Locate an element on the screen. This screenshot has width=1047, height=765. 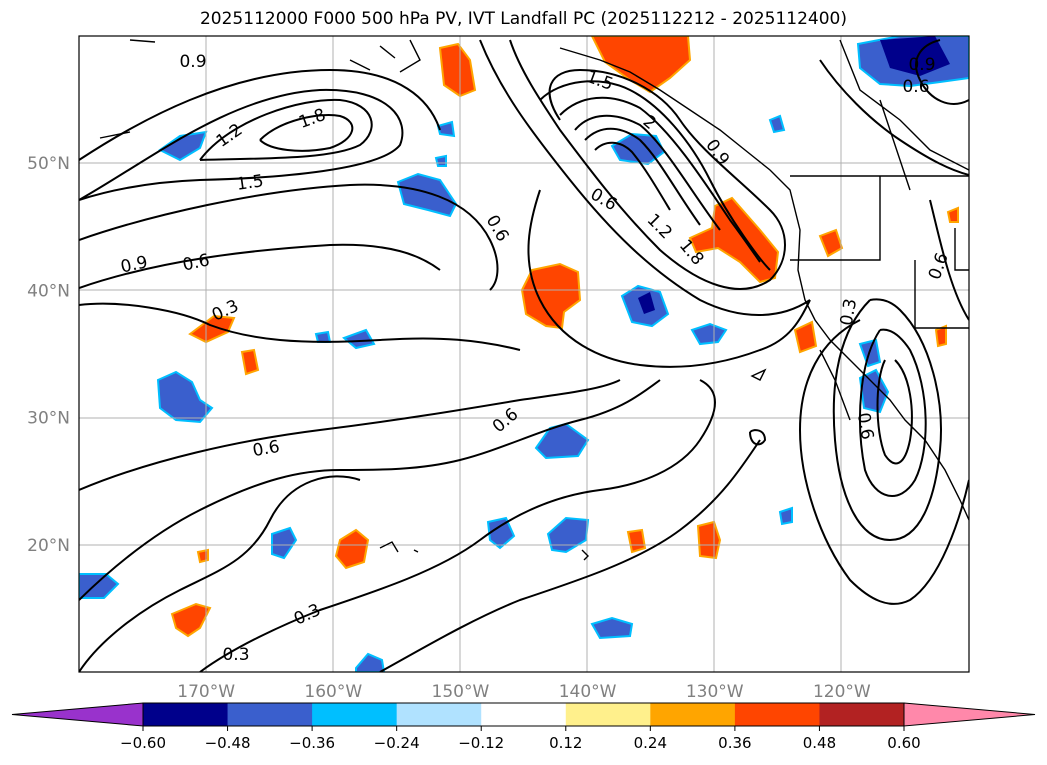
colorbar-tick-label: −0.12 is located at coordinates (481, 743).